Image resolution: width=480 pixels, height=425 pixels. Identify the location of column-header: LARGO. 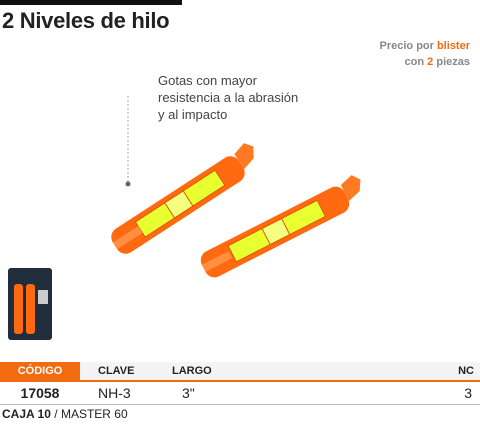
(192, 371).